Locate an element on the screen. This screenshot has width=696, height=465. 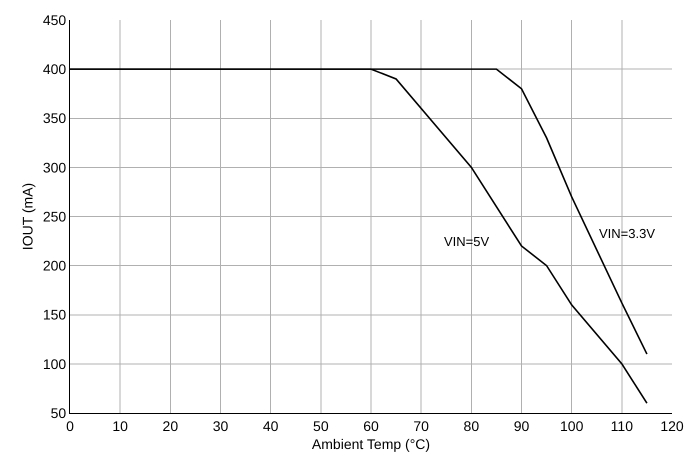
x-tick-label: 40 is located at coordinates (270, 426).